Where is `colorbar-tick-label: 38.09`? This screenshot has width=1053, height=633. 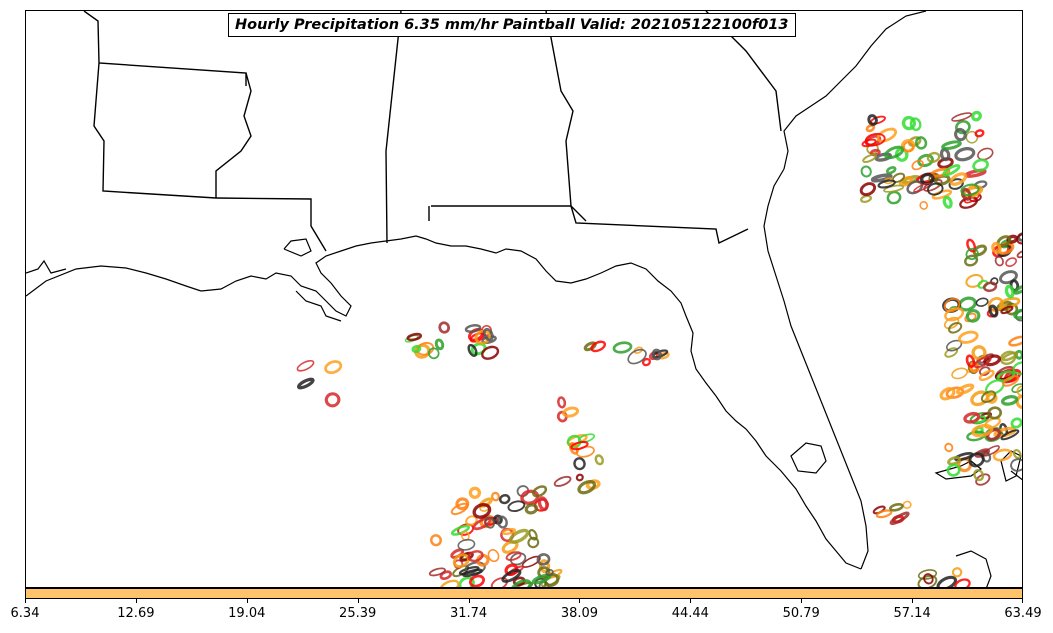
colorbar-tick-label: 38.09 is located at coordinates (579, 613).